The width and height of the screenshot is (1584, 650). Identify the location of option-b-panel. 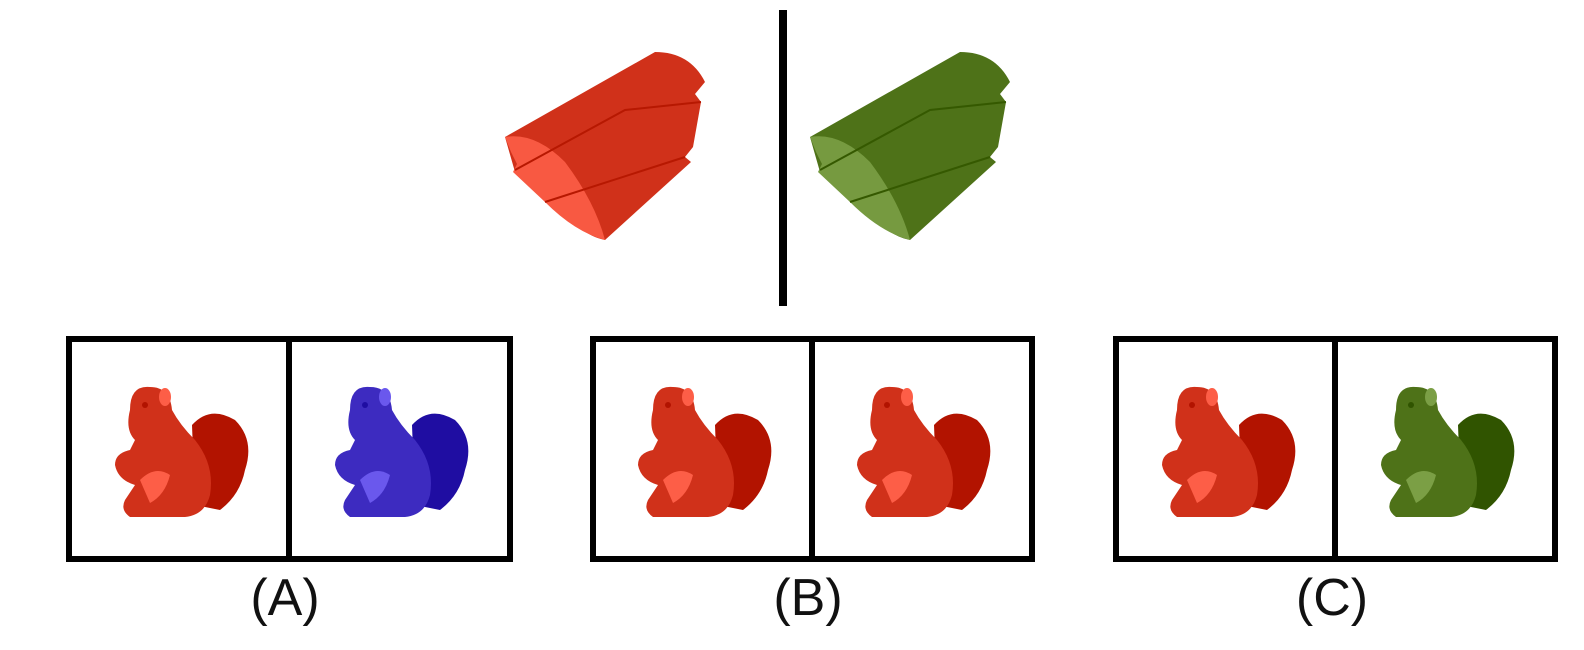
(812, 449).